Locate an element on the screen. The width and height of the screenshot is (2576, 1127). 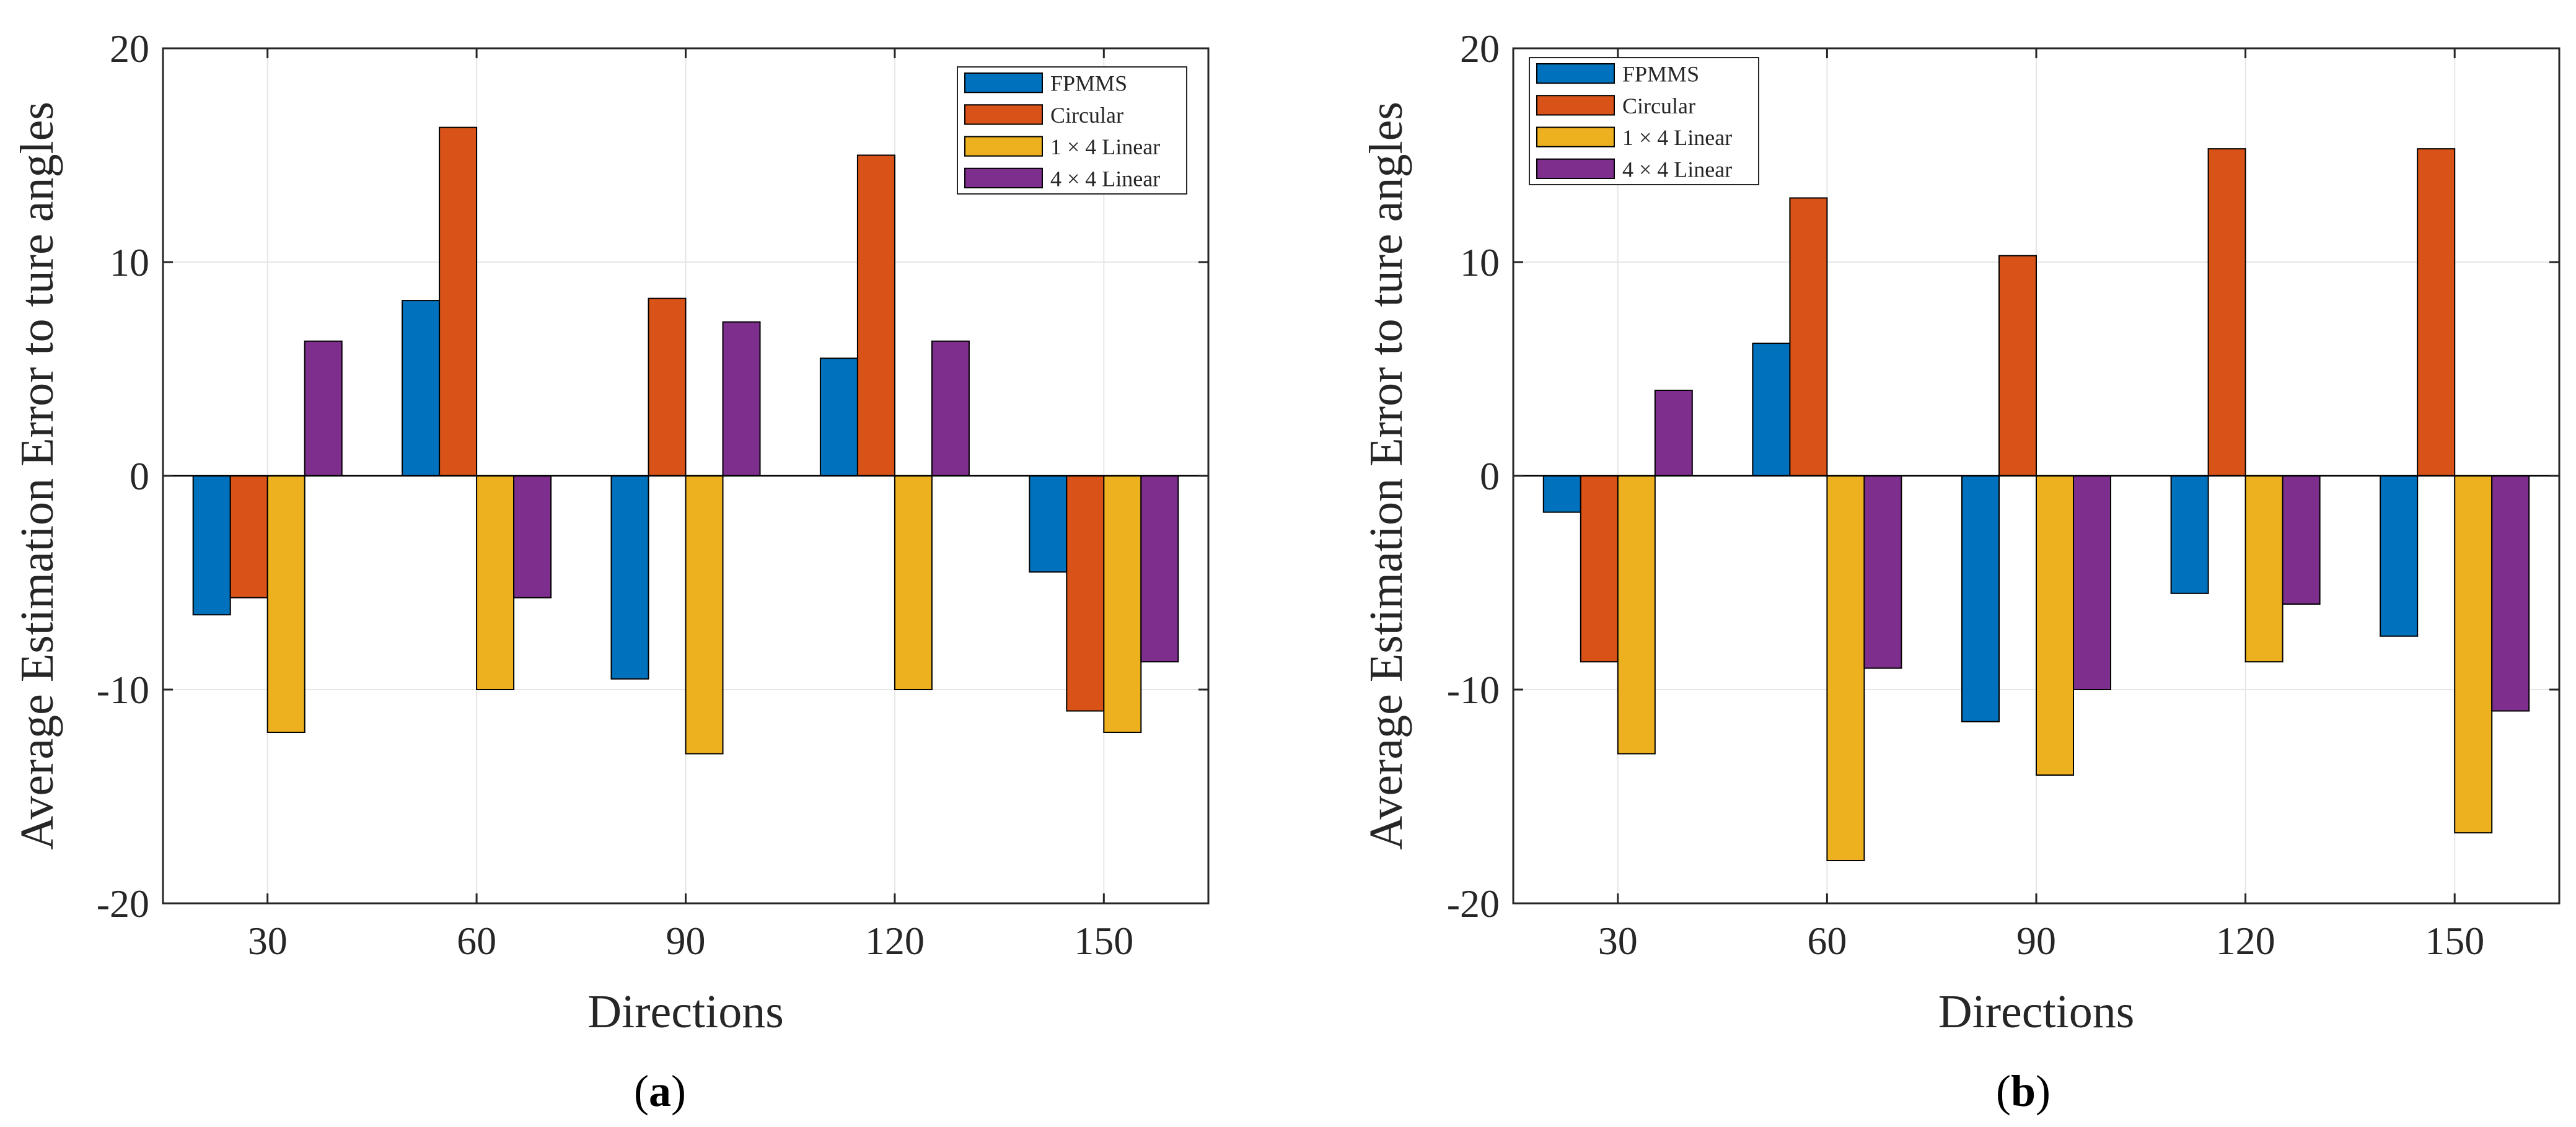
panel-caption: (a) is located at coordinates (660, 1091).